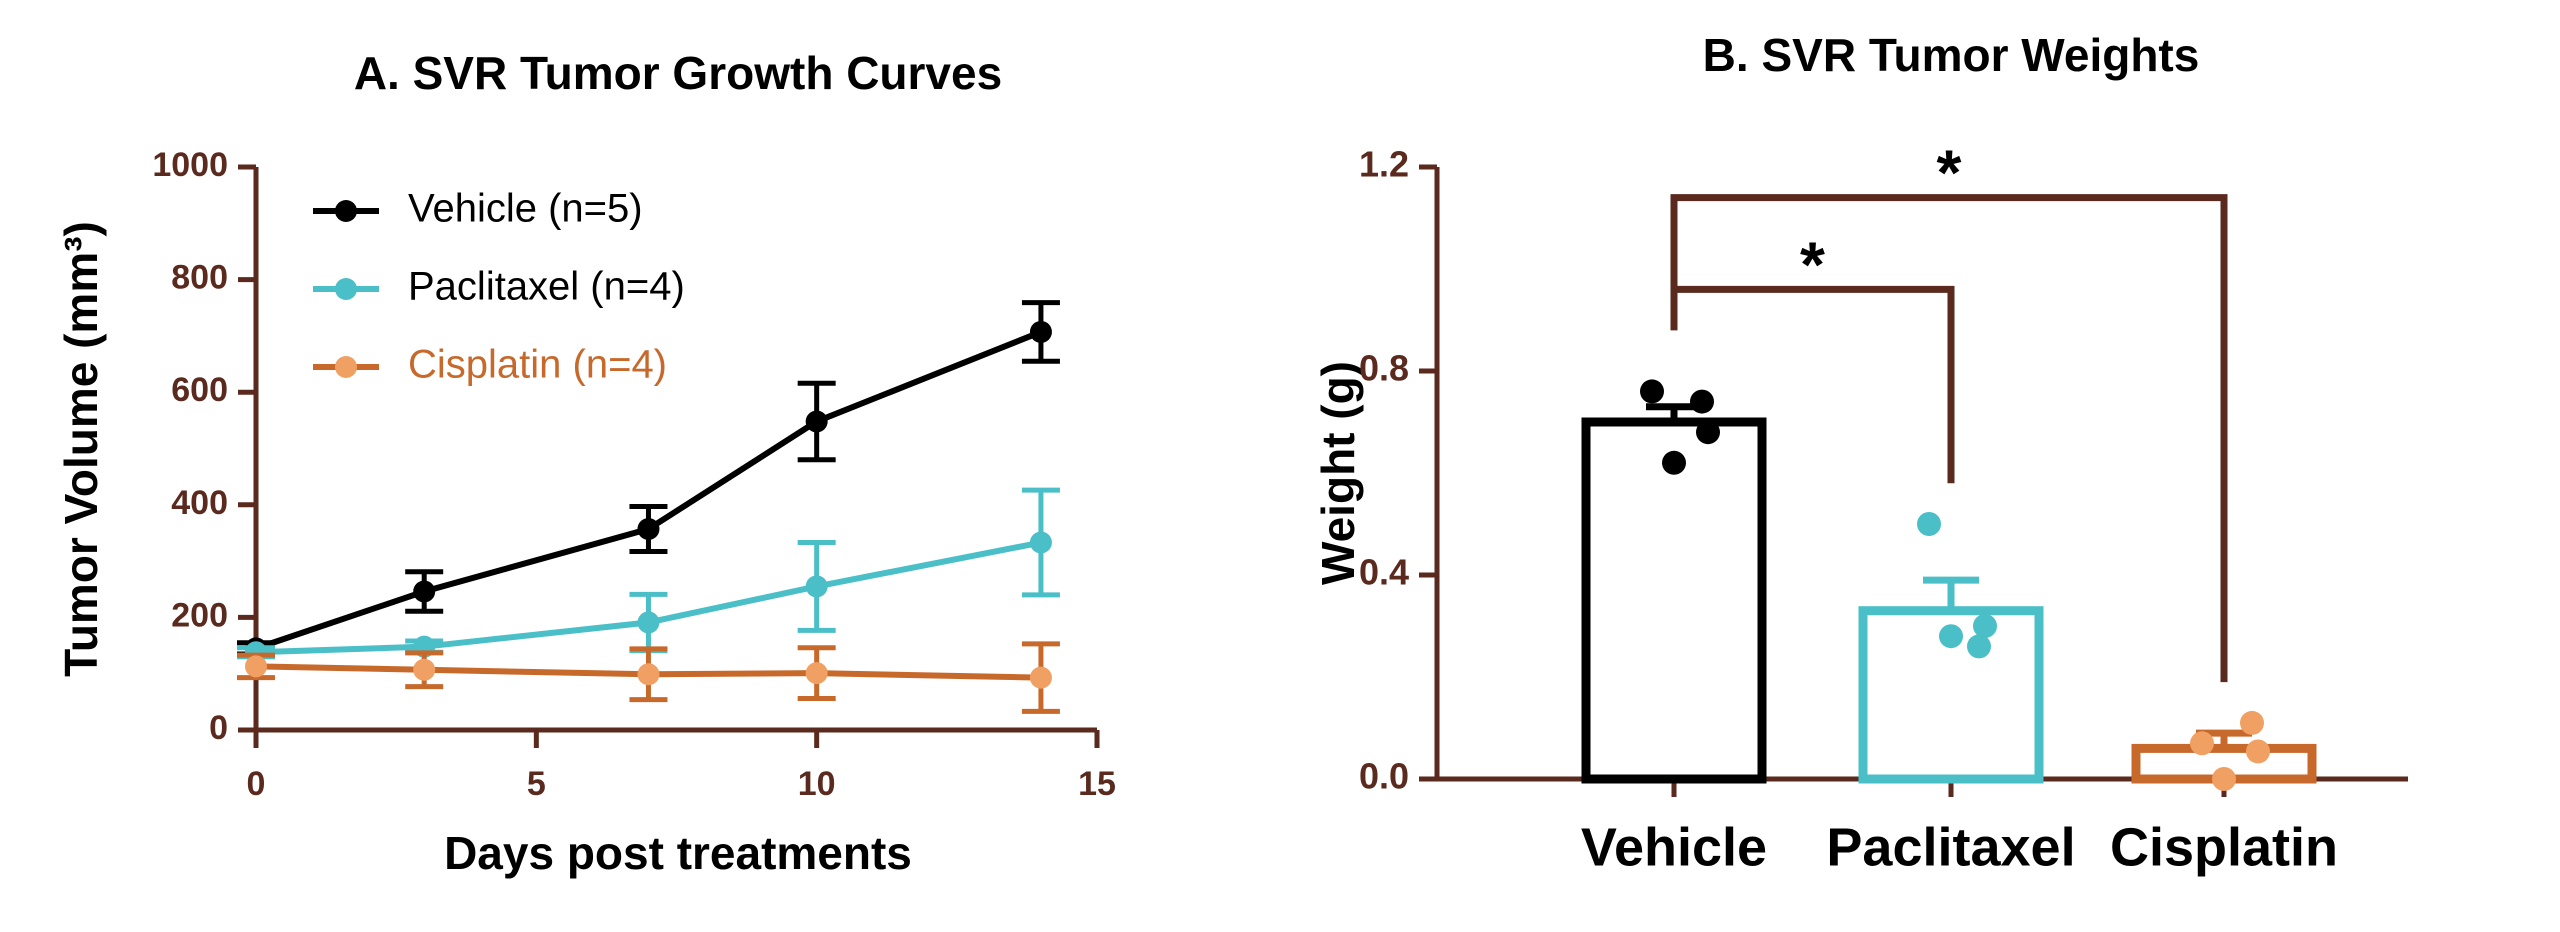  I want to click on y-tick-label: 1.2, so click(1384, 164).